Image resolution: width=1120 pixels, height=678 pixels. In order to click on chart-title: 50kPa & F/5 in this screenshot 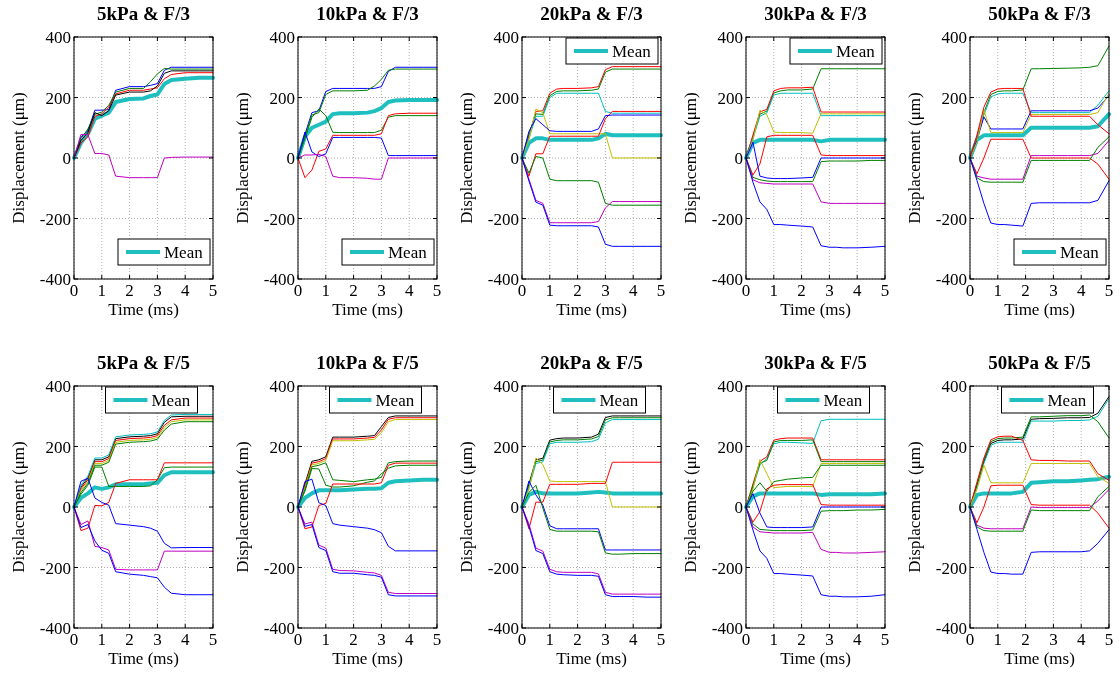, I will do `click(1039, 362)`.